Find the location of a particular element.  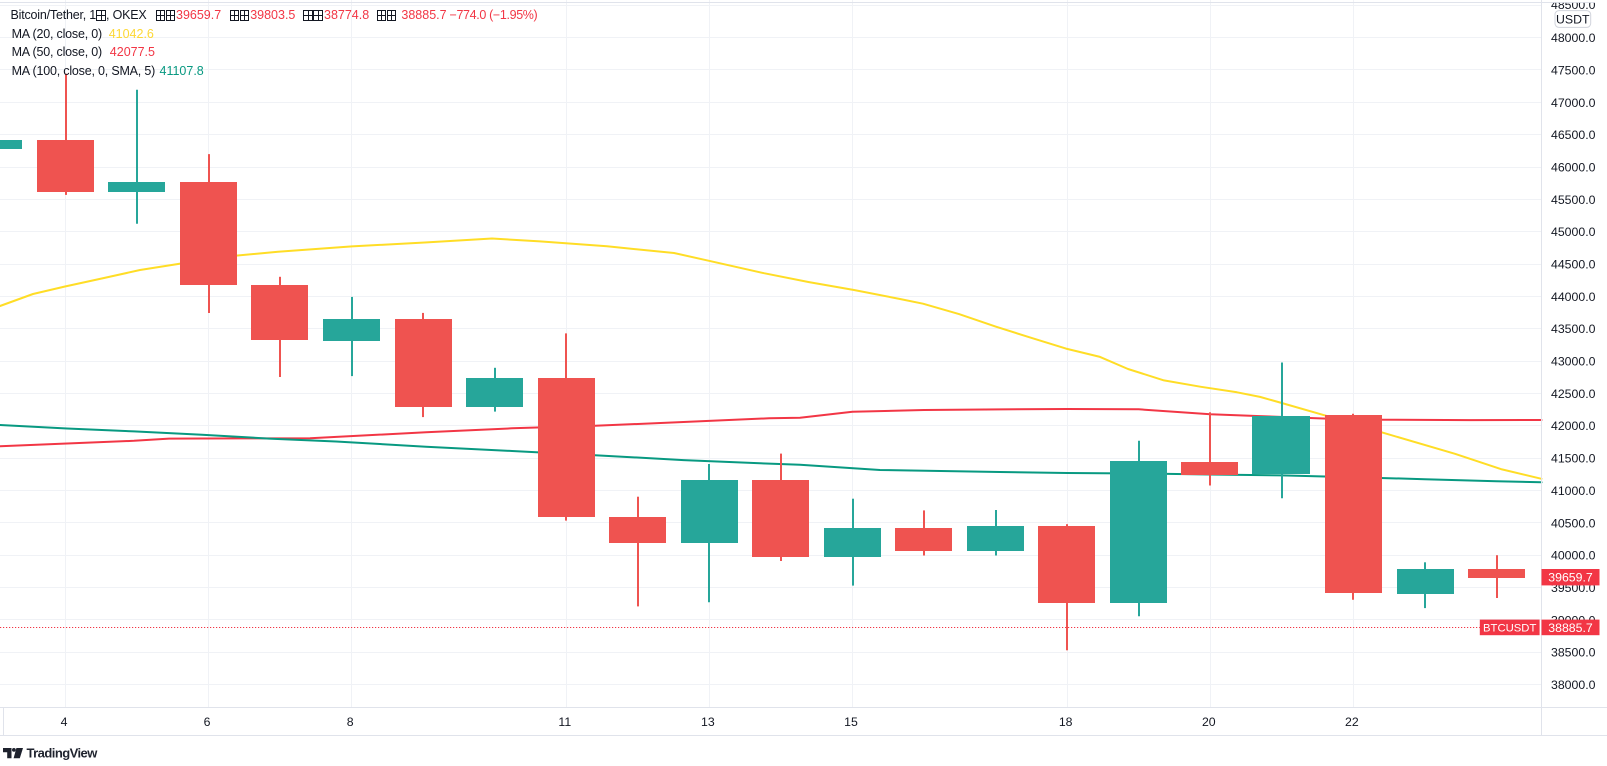

svg-text: 8 is located at coordinates (350, 722).